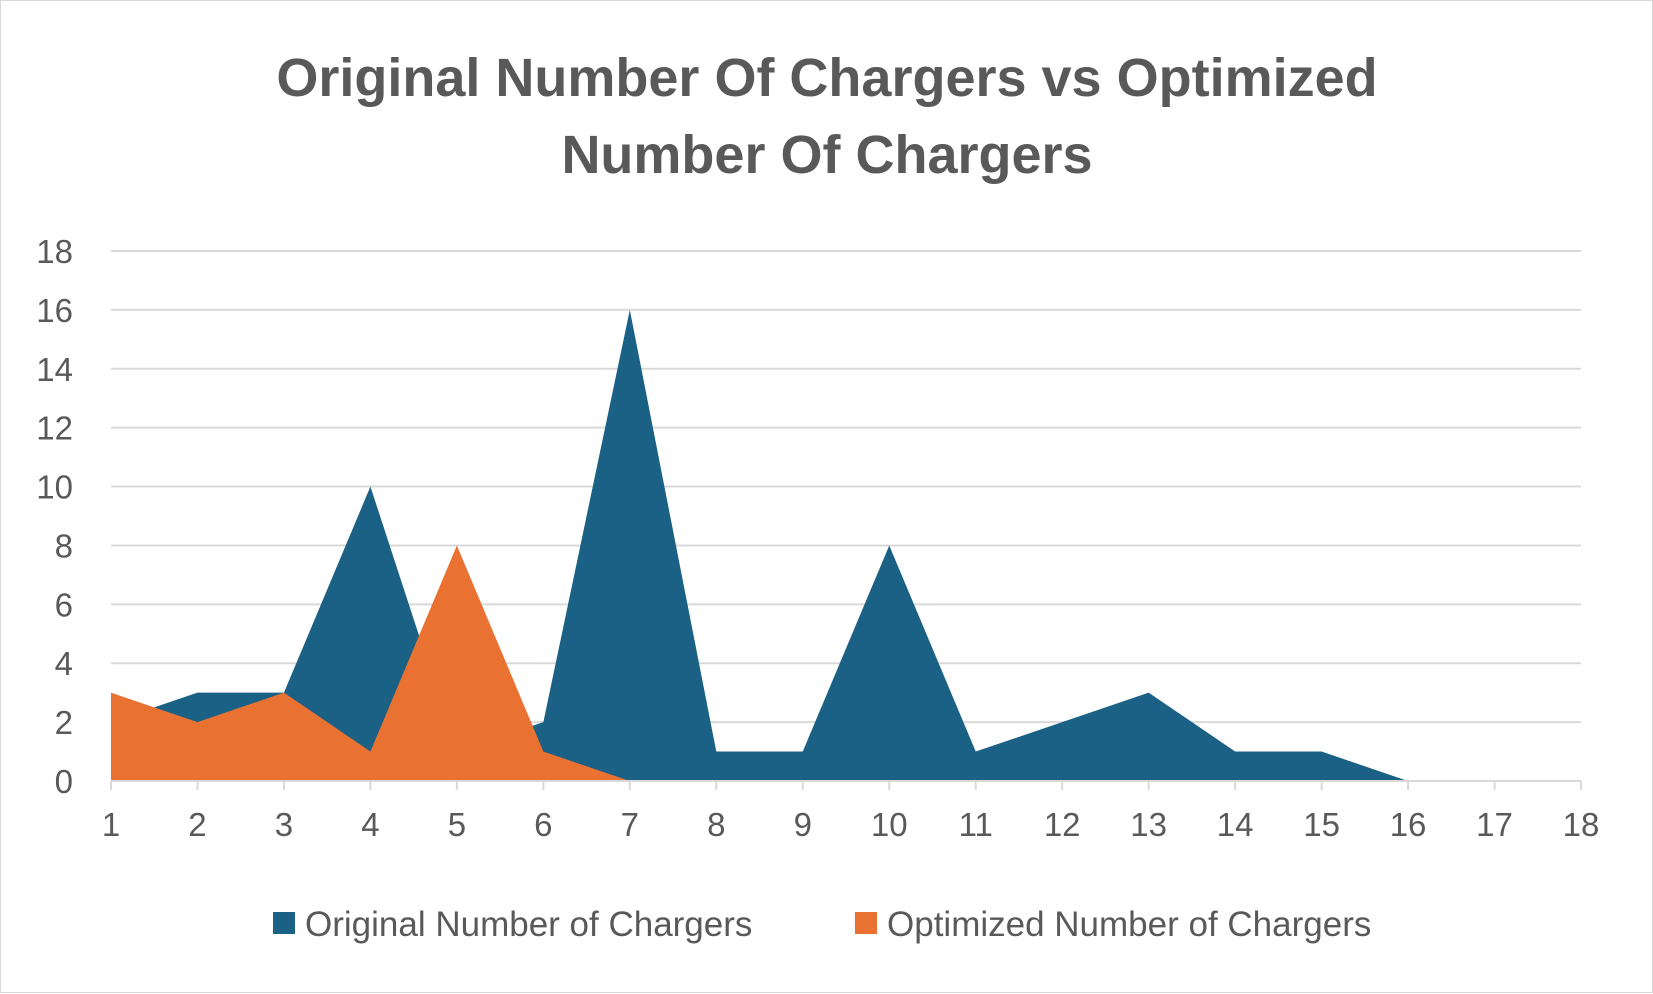 Image resolution: width=1653 pixels, height=994 pixels. I want to click on x-tick-label: 1, so click(111, 824).